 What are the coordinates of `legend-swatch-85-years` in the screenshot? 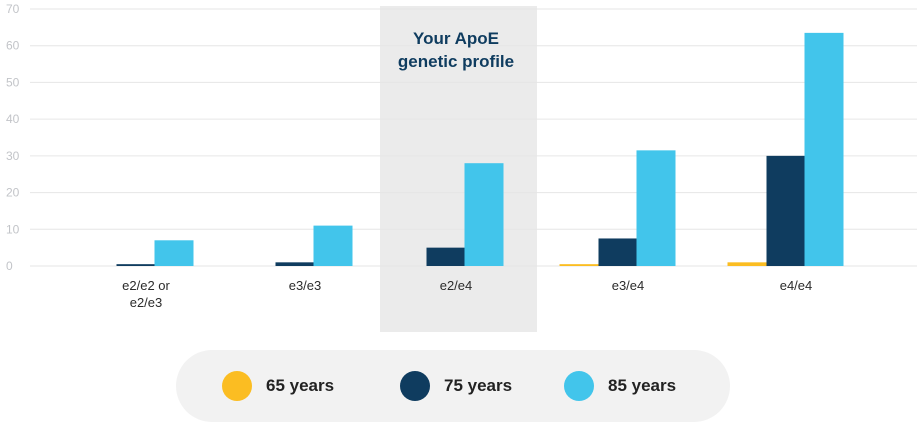 It's located at (579, 386).